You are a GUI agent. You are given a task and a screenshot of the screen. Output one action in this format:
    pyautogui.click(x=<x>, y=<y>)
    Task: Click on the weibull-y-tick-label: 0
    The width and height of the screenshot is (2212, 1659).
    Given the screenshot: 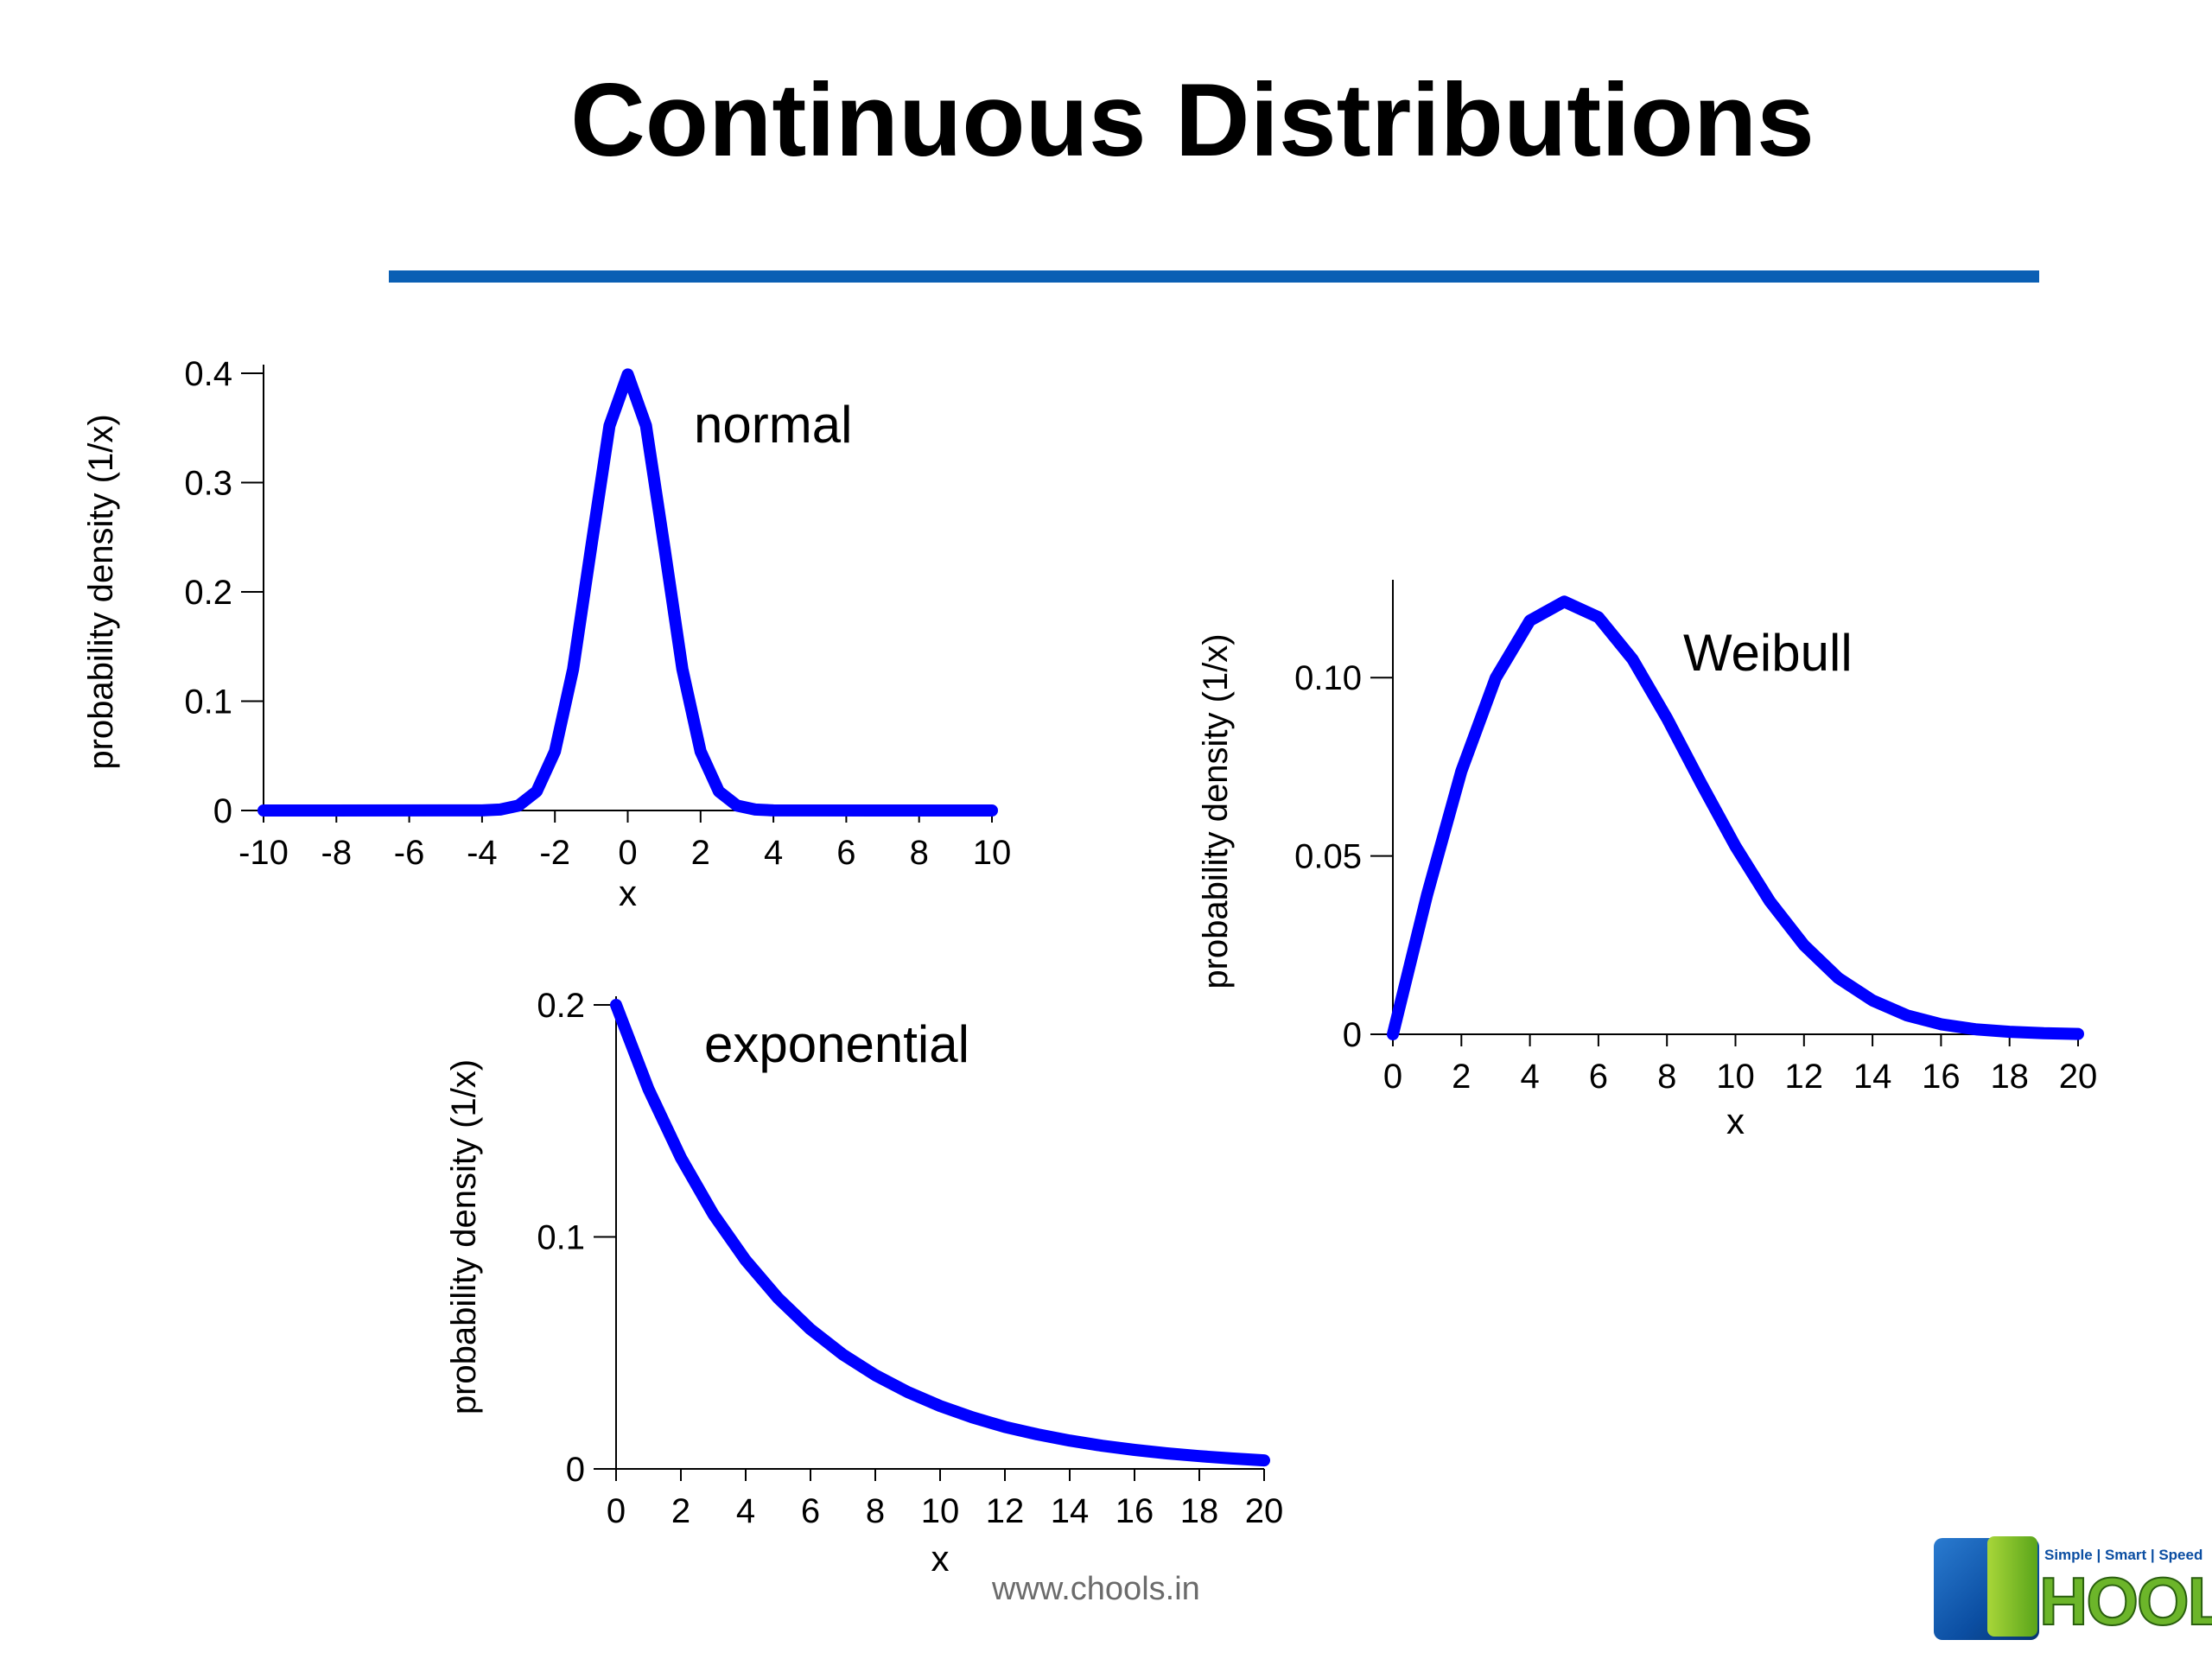 What is the action you would take?
    pyautogui.click(x=1352, y=1035)
    